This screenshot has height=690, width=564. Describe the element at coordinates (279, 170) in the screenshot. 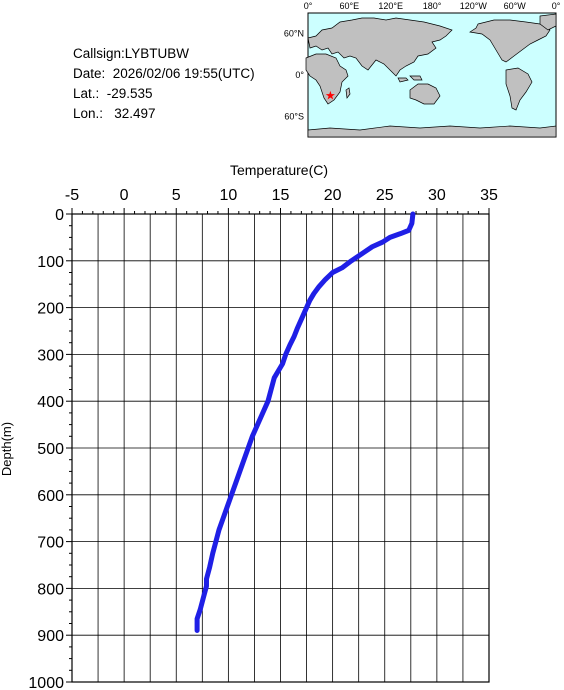

I see `x-axis-title: Temperature(C)` at that location.